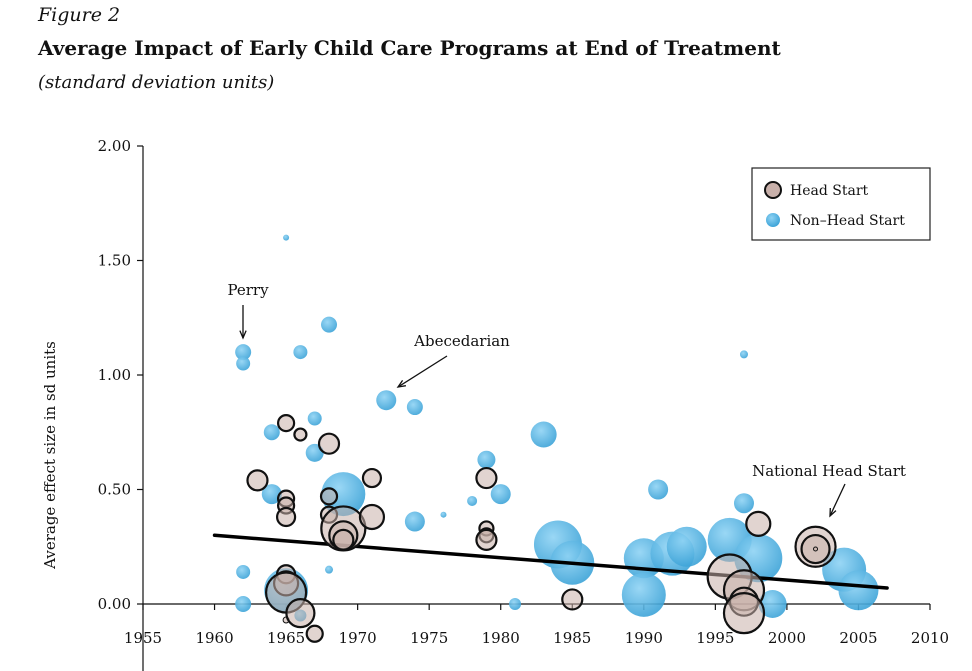 The height and width of the screenshot is (671, 972). I want to click on annotation-label: Perry, so click(248, 290).